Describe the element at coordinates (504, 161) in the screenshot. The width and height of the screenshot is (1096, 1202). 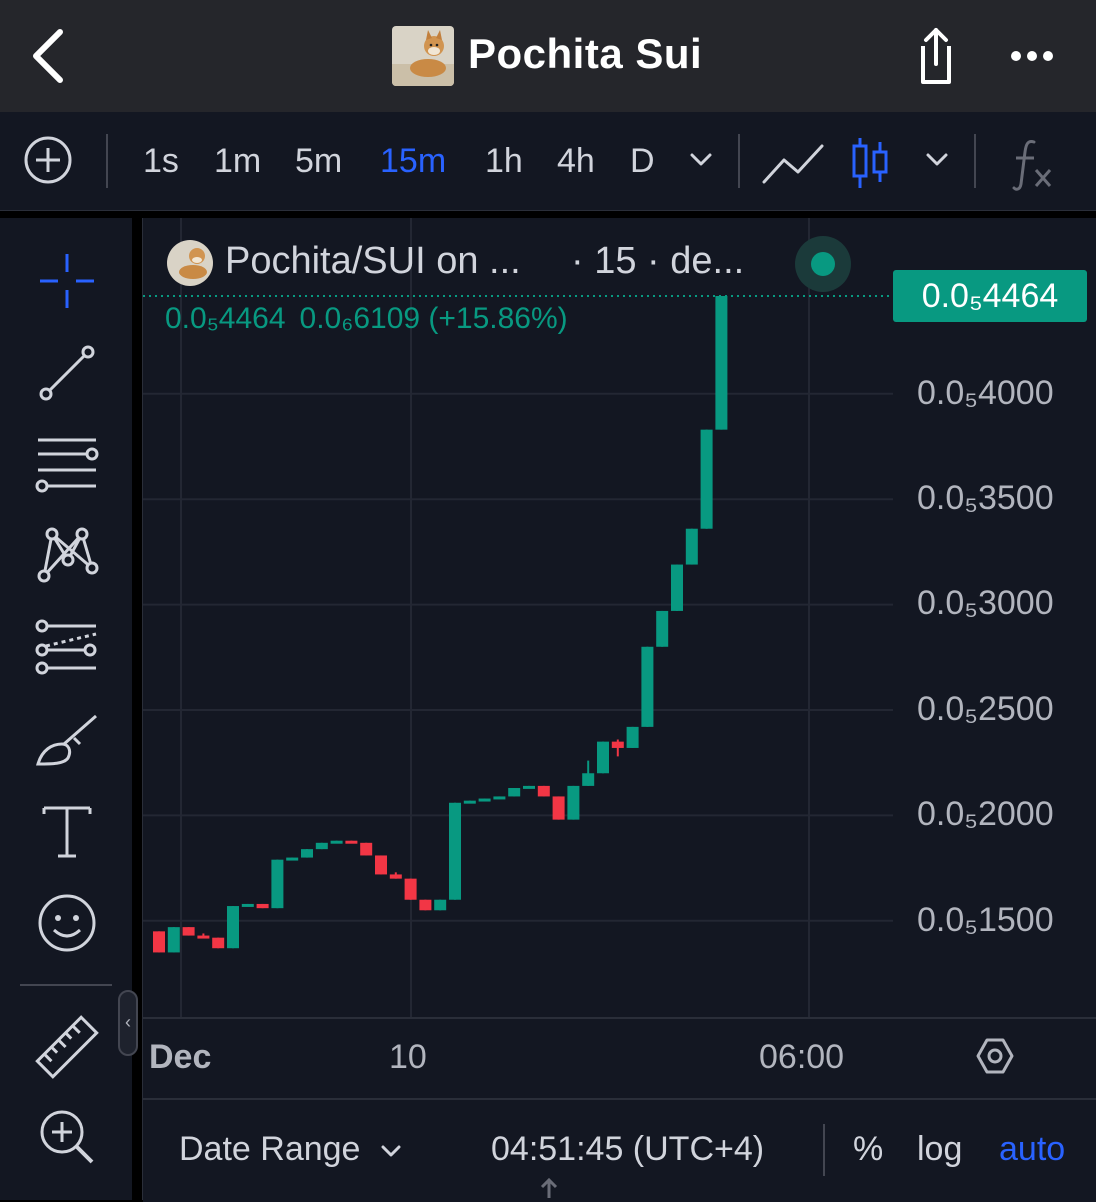
I see `interval-1h: 1h` at that location.